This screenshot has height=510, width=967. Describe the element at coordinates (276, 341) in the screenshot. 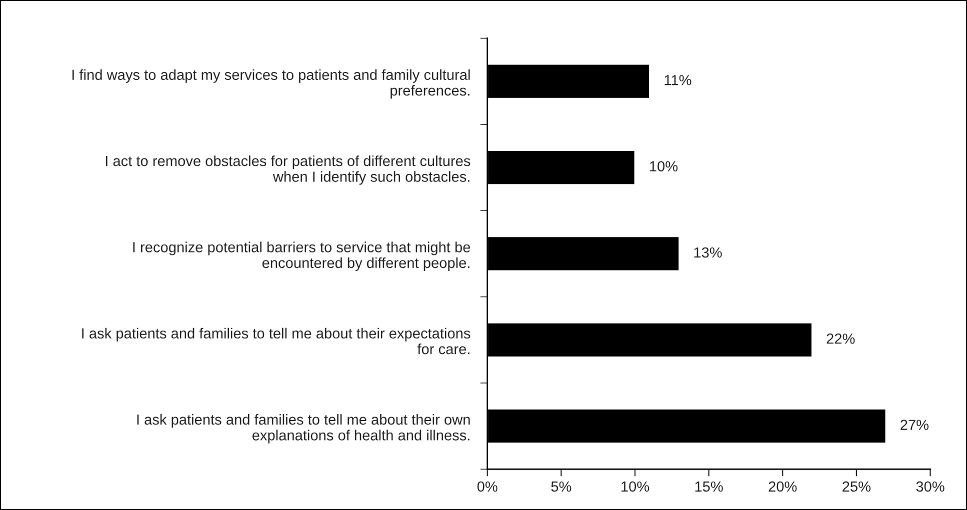

I see `y-tick-label: I ask patients and families to tell me about their expectations for care.` at that location.